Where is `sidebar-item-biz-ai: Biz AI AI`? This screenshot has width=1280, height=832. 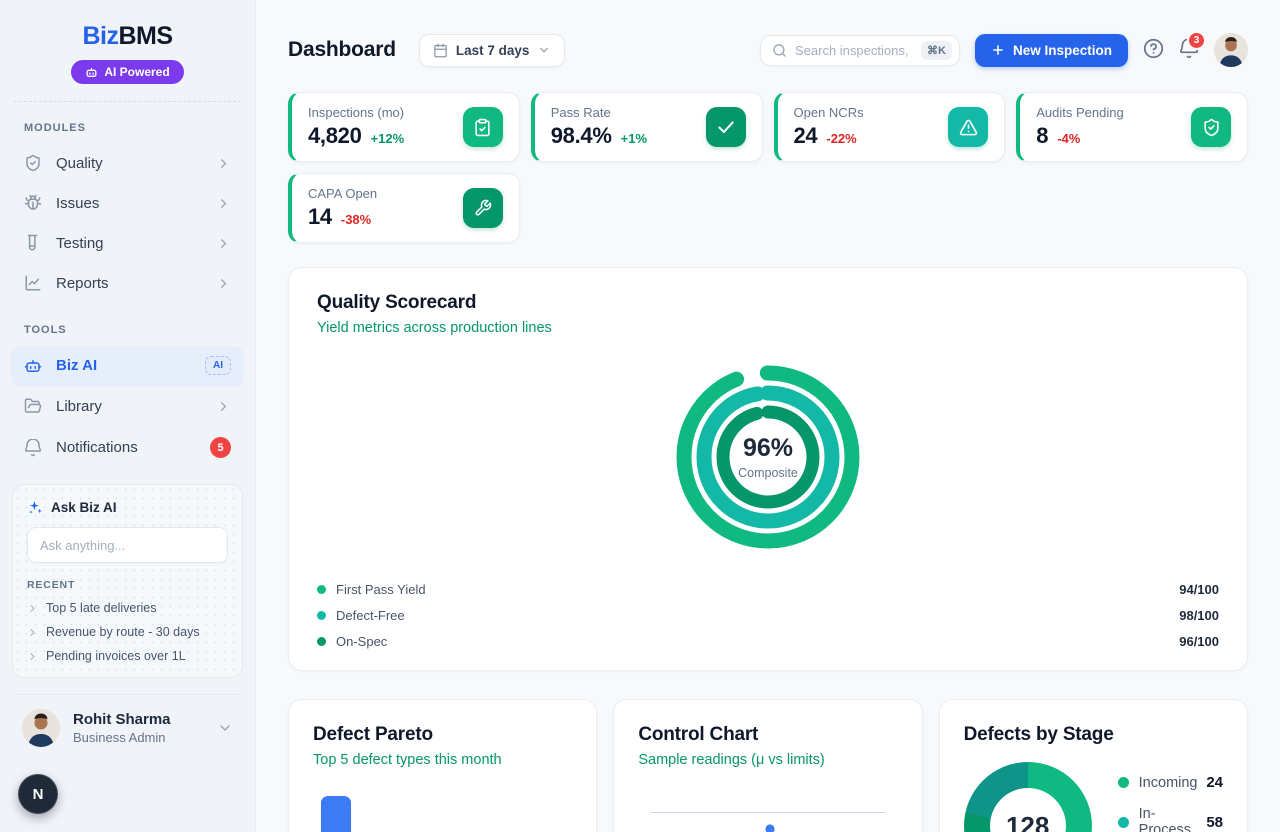 sidebar-item-biz-ai: Biz AI AI is located at coordinates (127, 365).